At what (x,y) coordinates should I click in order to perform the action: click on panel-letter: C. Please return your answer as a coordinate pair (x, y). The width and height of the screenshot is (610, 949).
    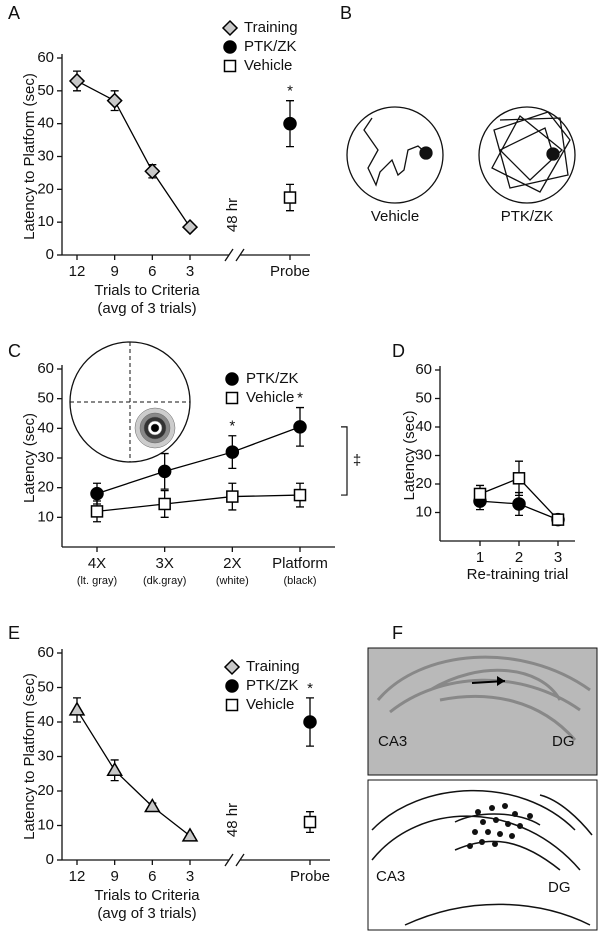
    Looking at the image, I should click on (14, 351).